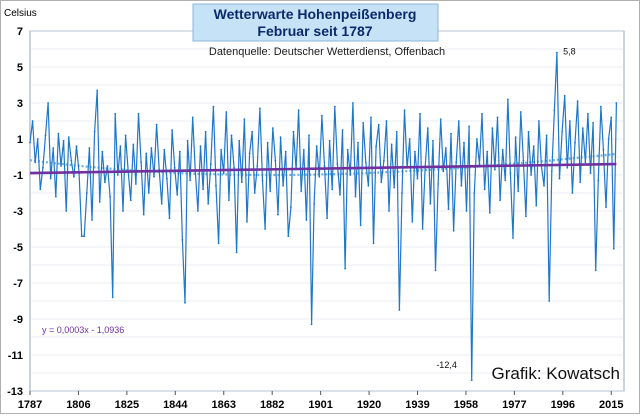 The height and width of the screenshot is (419, 640). Describe the element at coordinates (514, 405) in the screenshot. I see `x-tick-label: 1977` at that location.